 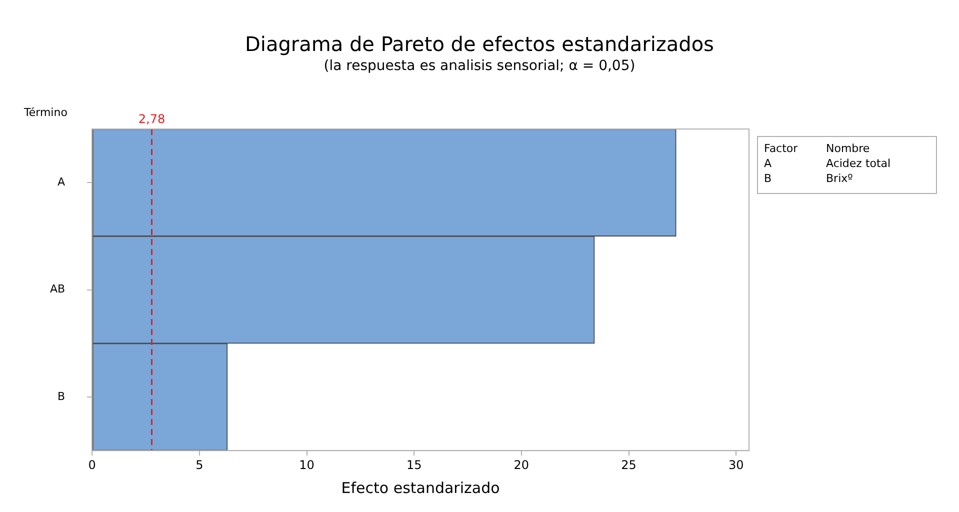 What do you see at coordinates (736, 465) in the screenshot?
I see `x-tick-label: 30` at bounding box center [736, 465].